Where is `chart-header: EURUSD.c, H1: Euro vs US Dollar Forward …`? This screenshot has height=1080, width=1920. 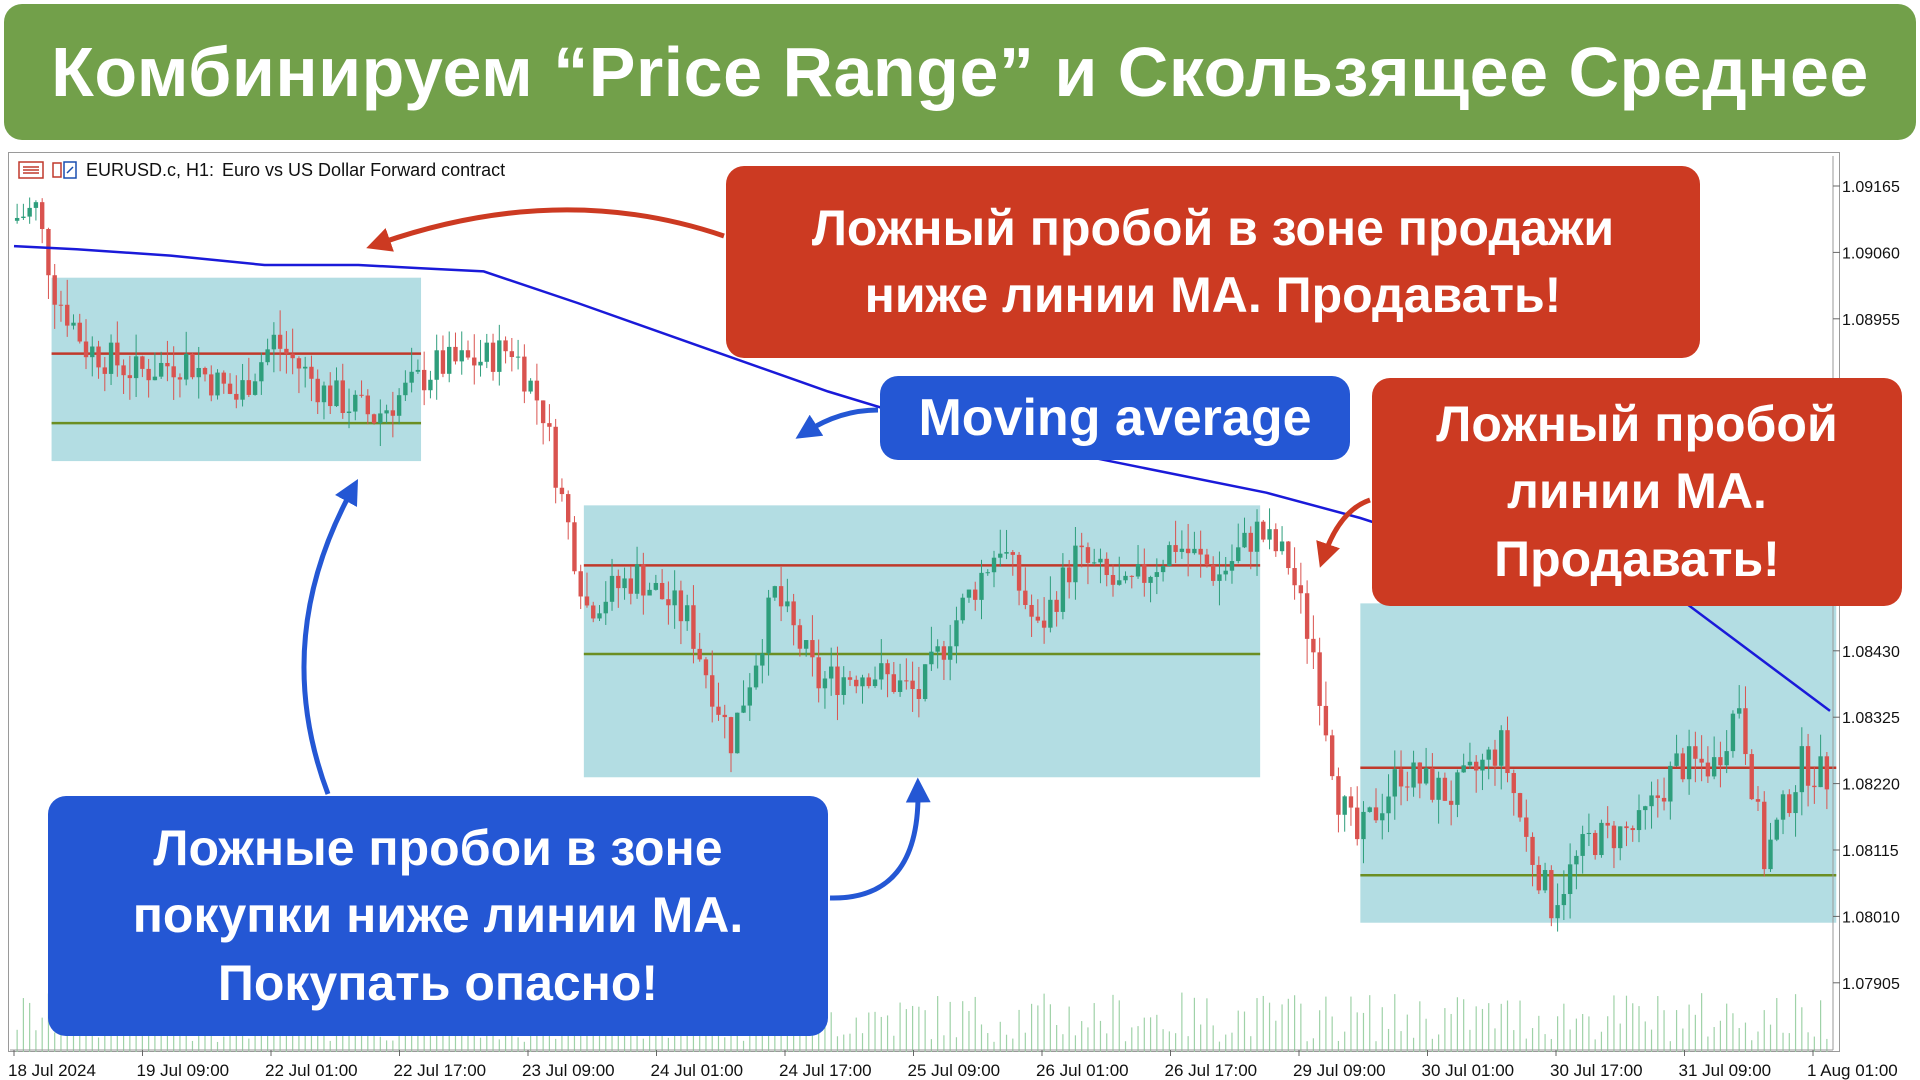 chart-header: EURUSD.c, H1: Euro vs US Dollar Forward … is located at coordinates (261, 170).